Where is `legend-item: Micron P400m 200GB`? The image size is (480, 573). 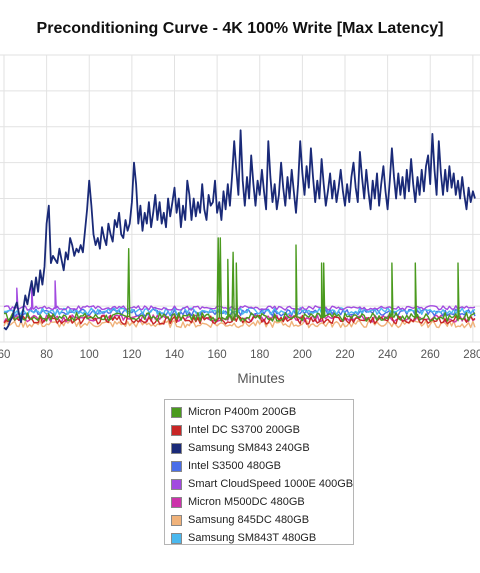 legend-item: Micron P400m 200GB is located at coordinates (262, 412).